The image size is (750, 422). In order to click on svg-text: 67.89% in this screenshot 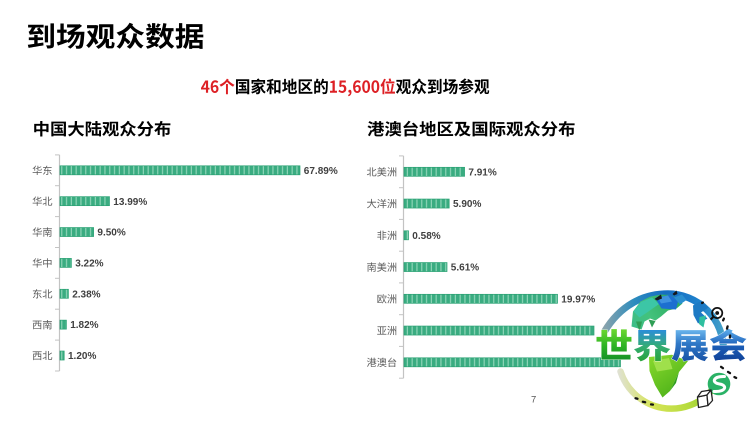, I will do `click(321, 171)`.